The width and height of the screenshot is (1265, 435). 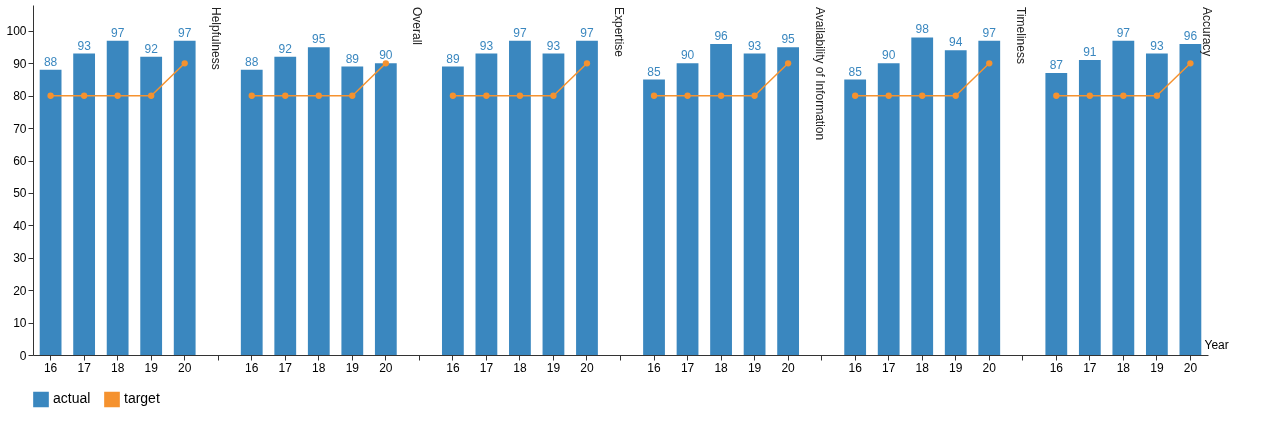 What do you see at coordinates (20, 225) in the screenshot?
I see `y-tick-label: 40` at bounding box center [20, 225].